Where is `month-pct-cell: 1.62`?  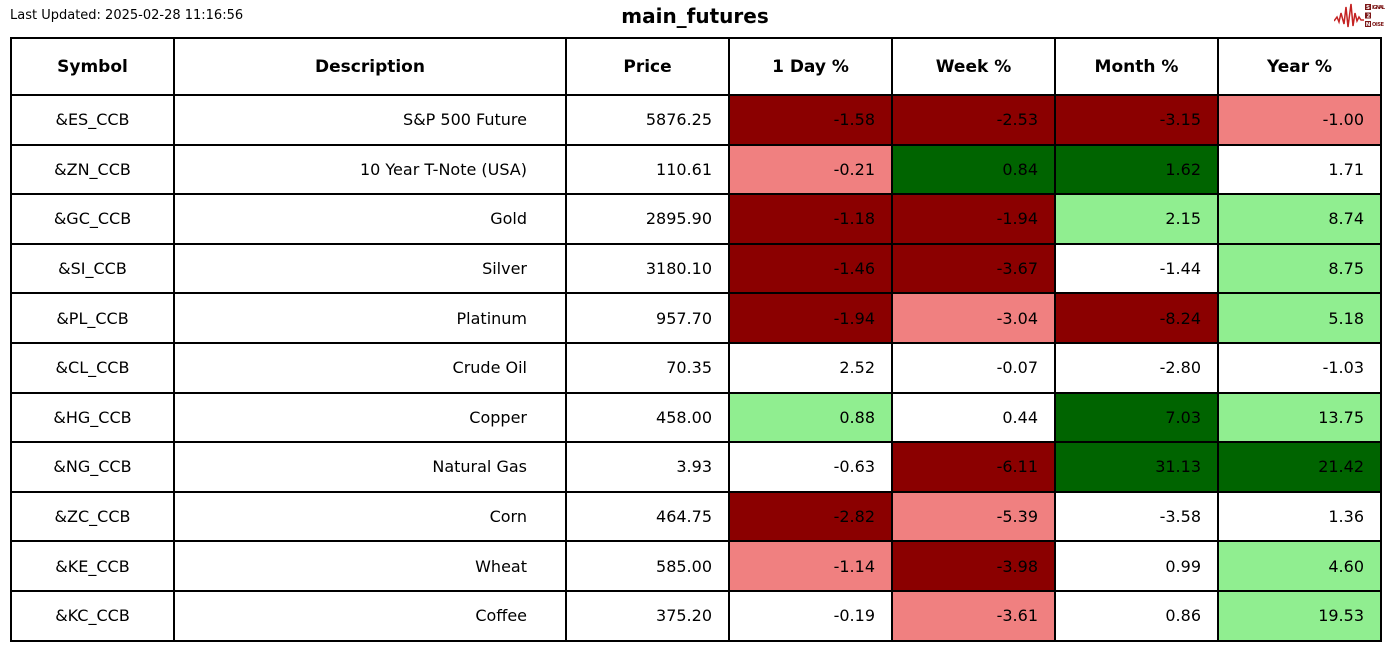
month-pct-cell: 1.62 is located at coordinates (1136, 169).